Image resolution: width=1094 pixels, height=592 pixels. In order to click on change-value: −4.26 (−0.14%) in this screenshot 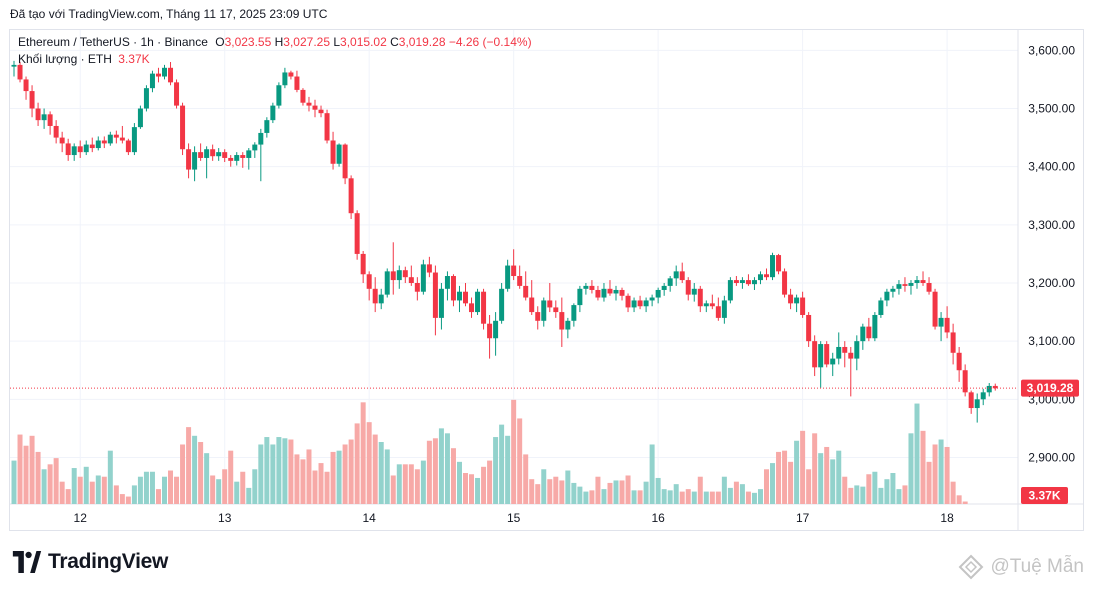, I will do `click(490, 42)`.